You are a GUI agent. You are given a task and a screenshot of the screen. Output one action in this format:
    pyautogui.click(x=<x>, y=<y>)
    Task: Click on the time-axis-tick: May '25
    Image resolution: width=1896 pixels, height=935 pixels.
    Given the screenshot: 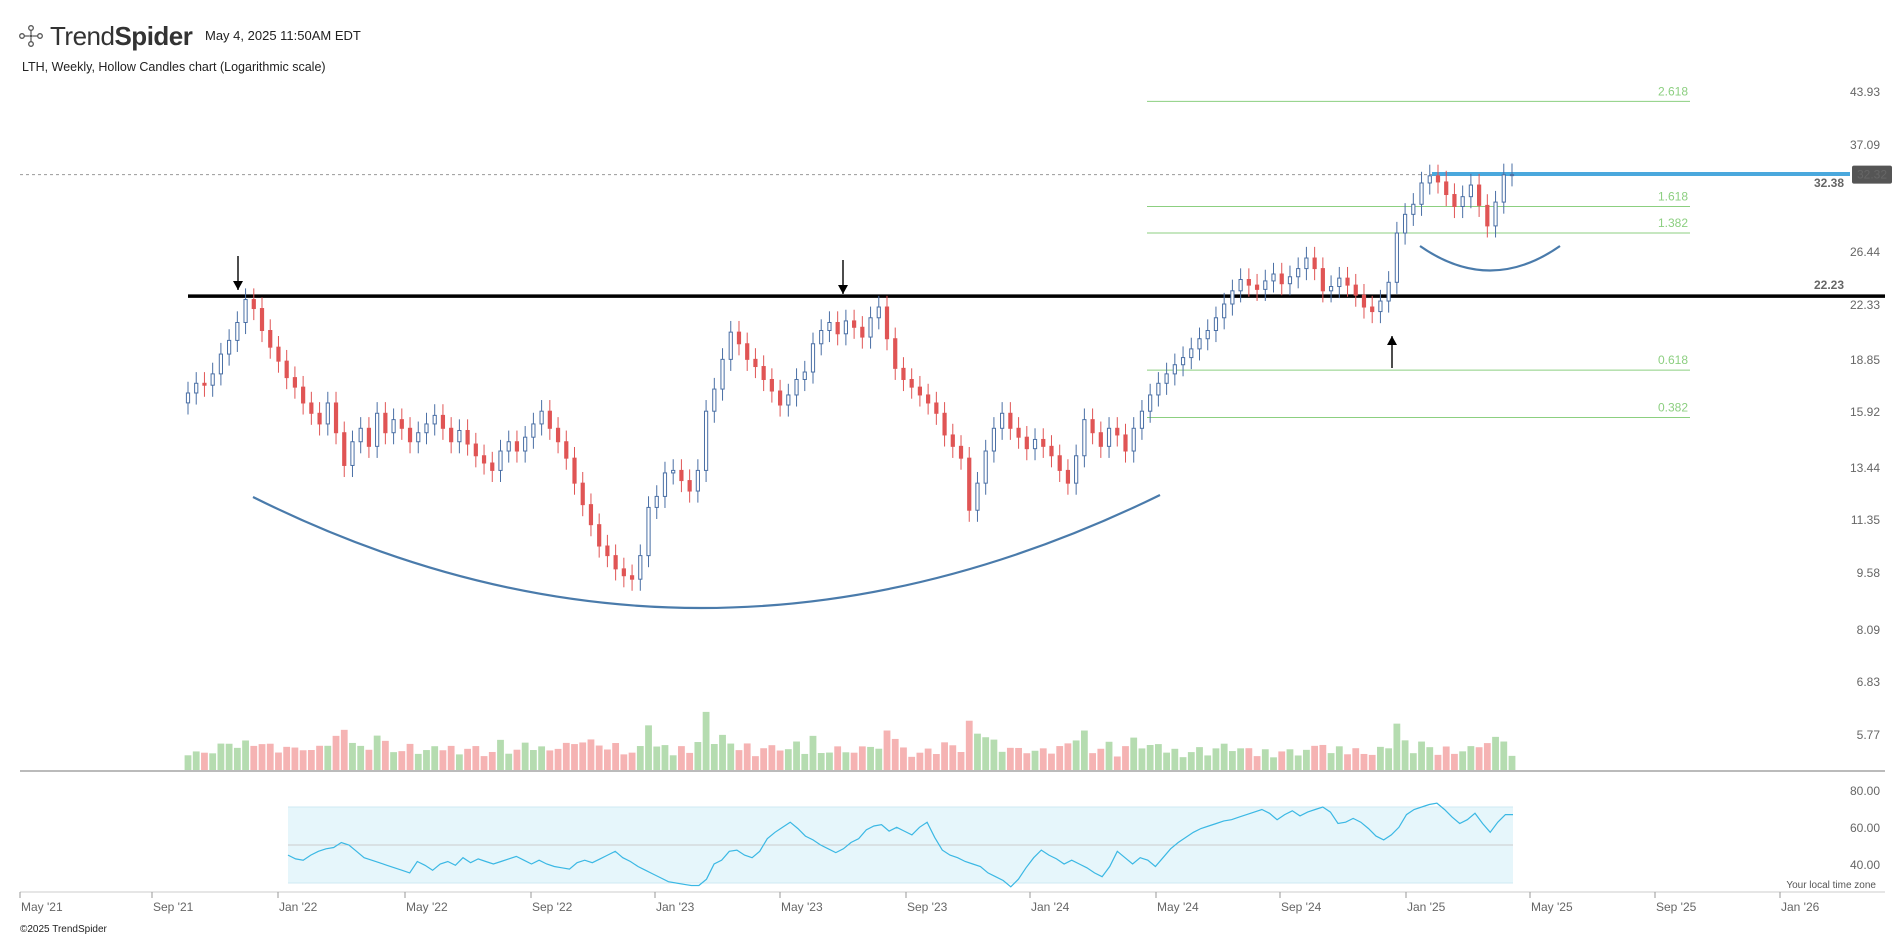 What is the action you would take?
    pyautogui.click(x=1552, y=907)
    